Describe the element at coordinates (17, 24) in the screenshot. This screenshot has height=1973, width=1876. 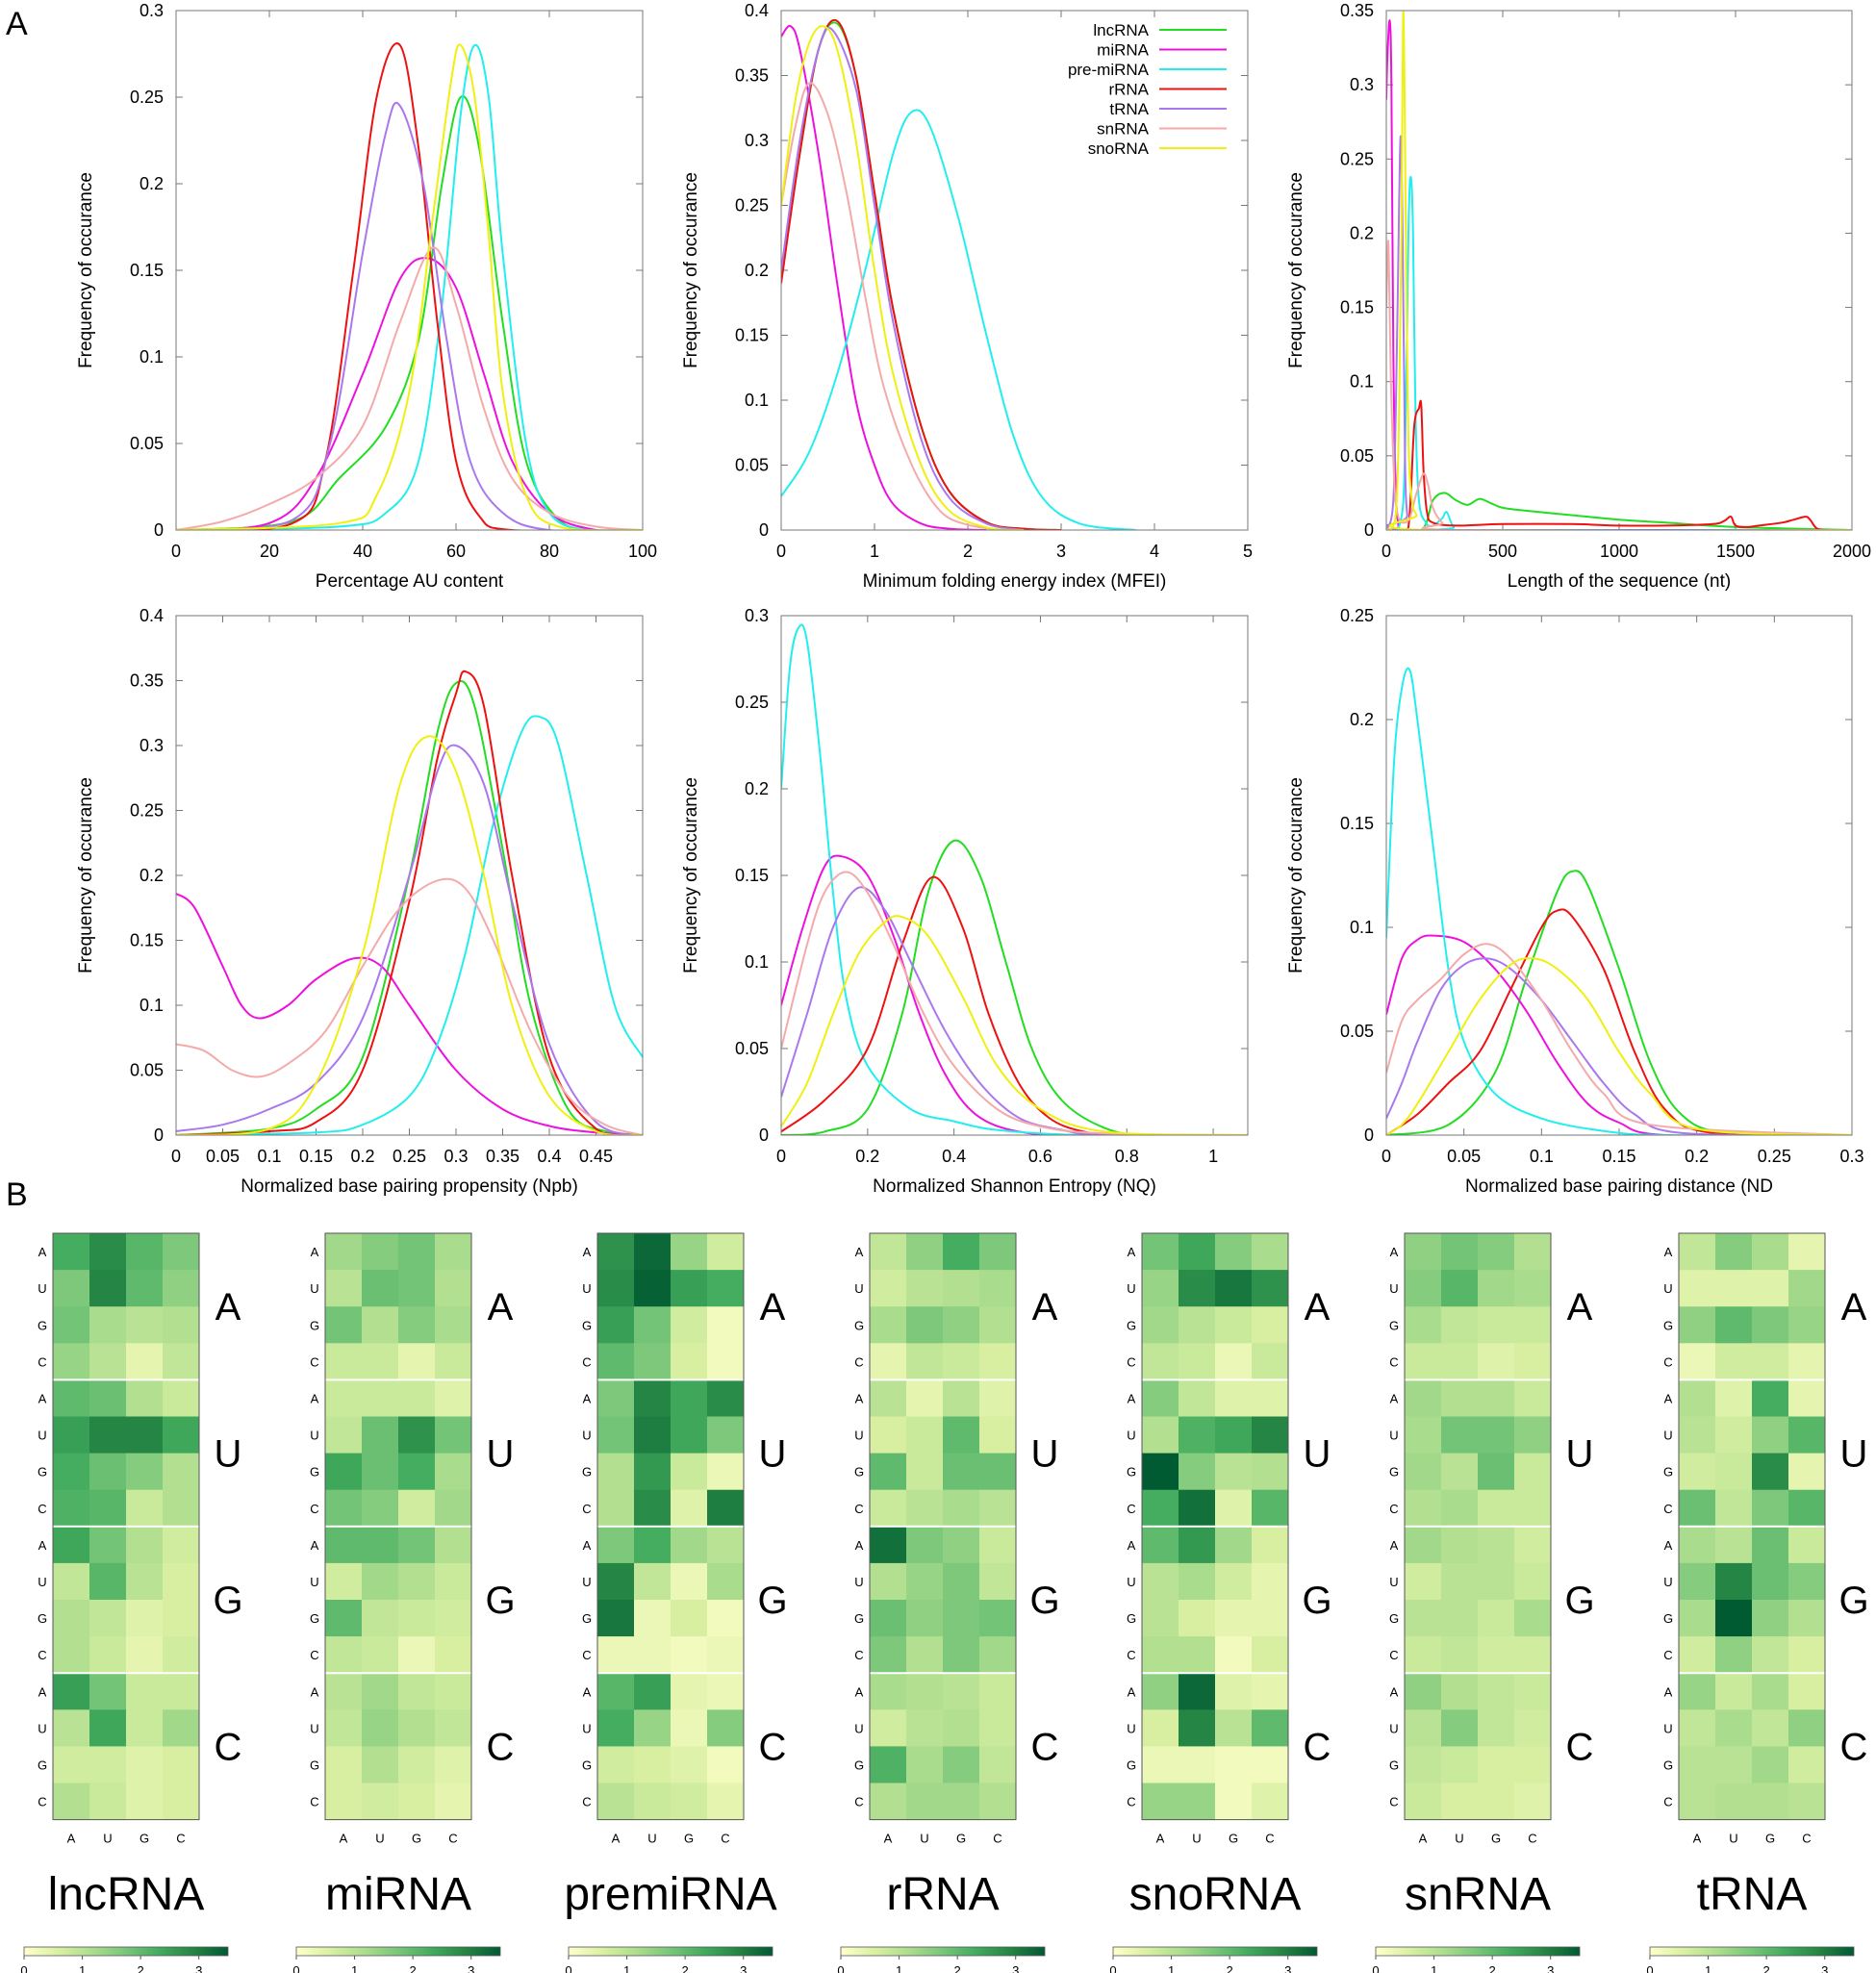
I see `panel-label-a: A` at that location.